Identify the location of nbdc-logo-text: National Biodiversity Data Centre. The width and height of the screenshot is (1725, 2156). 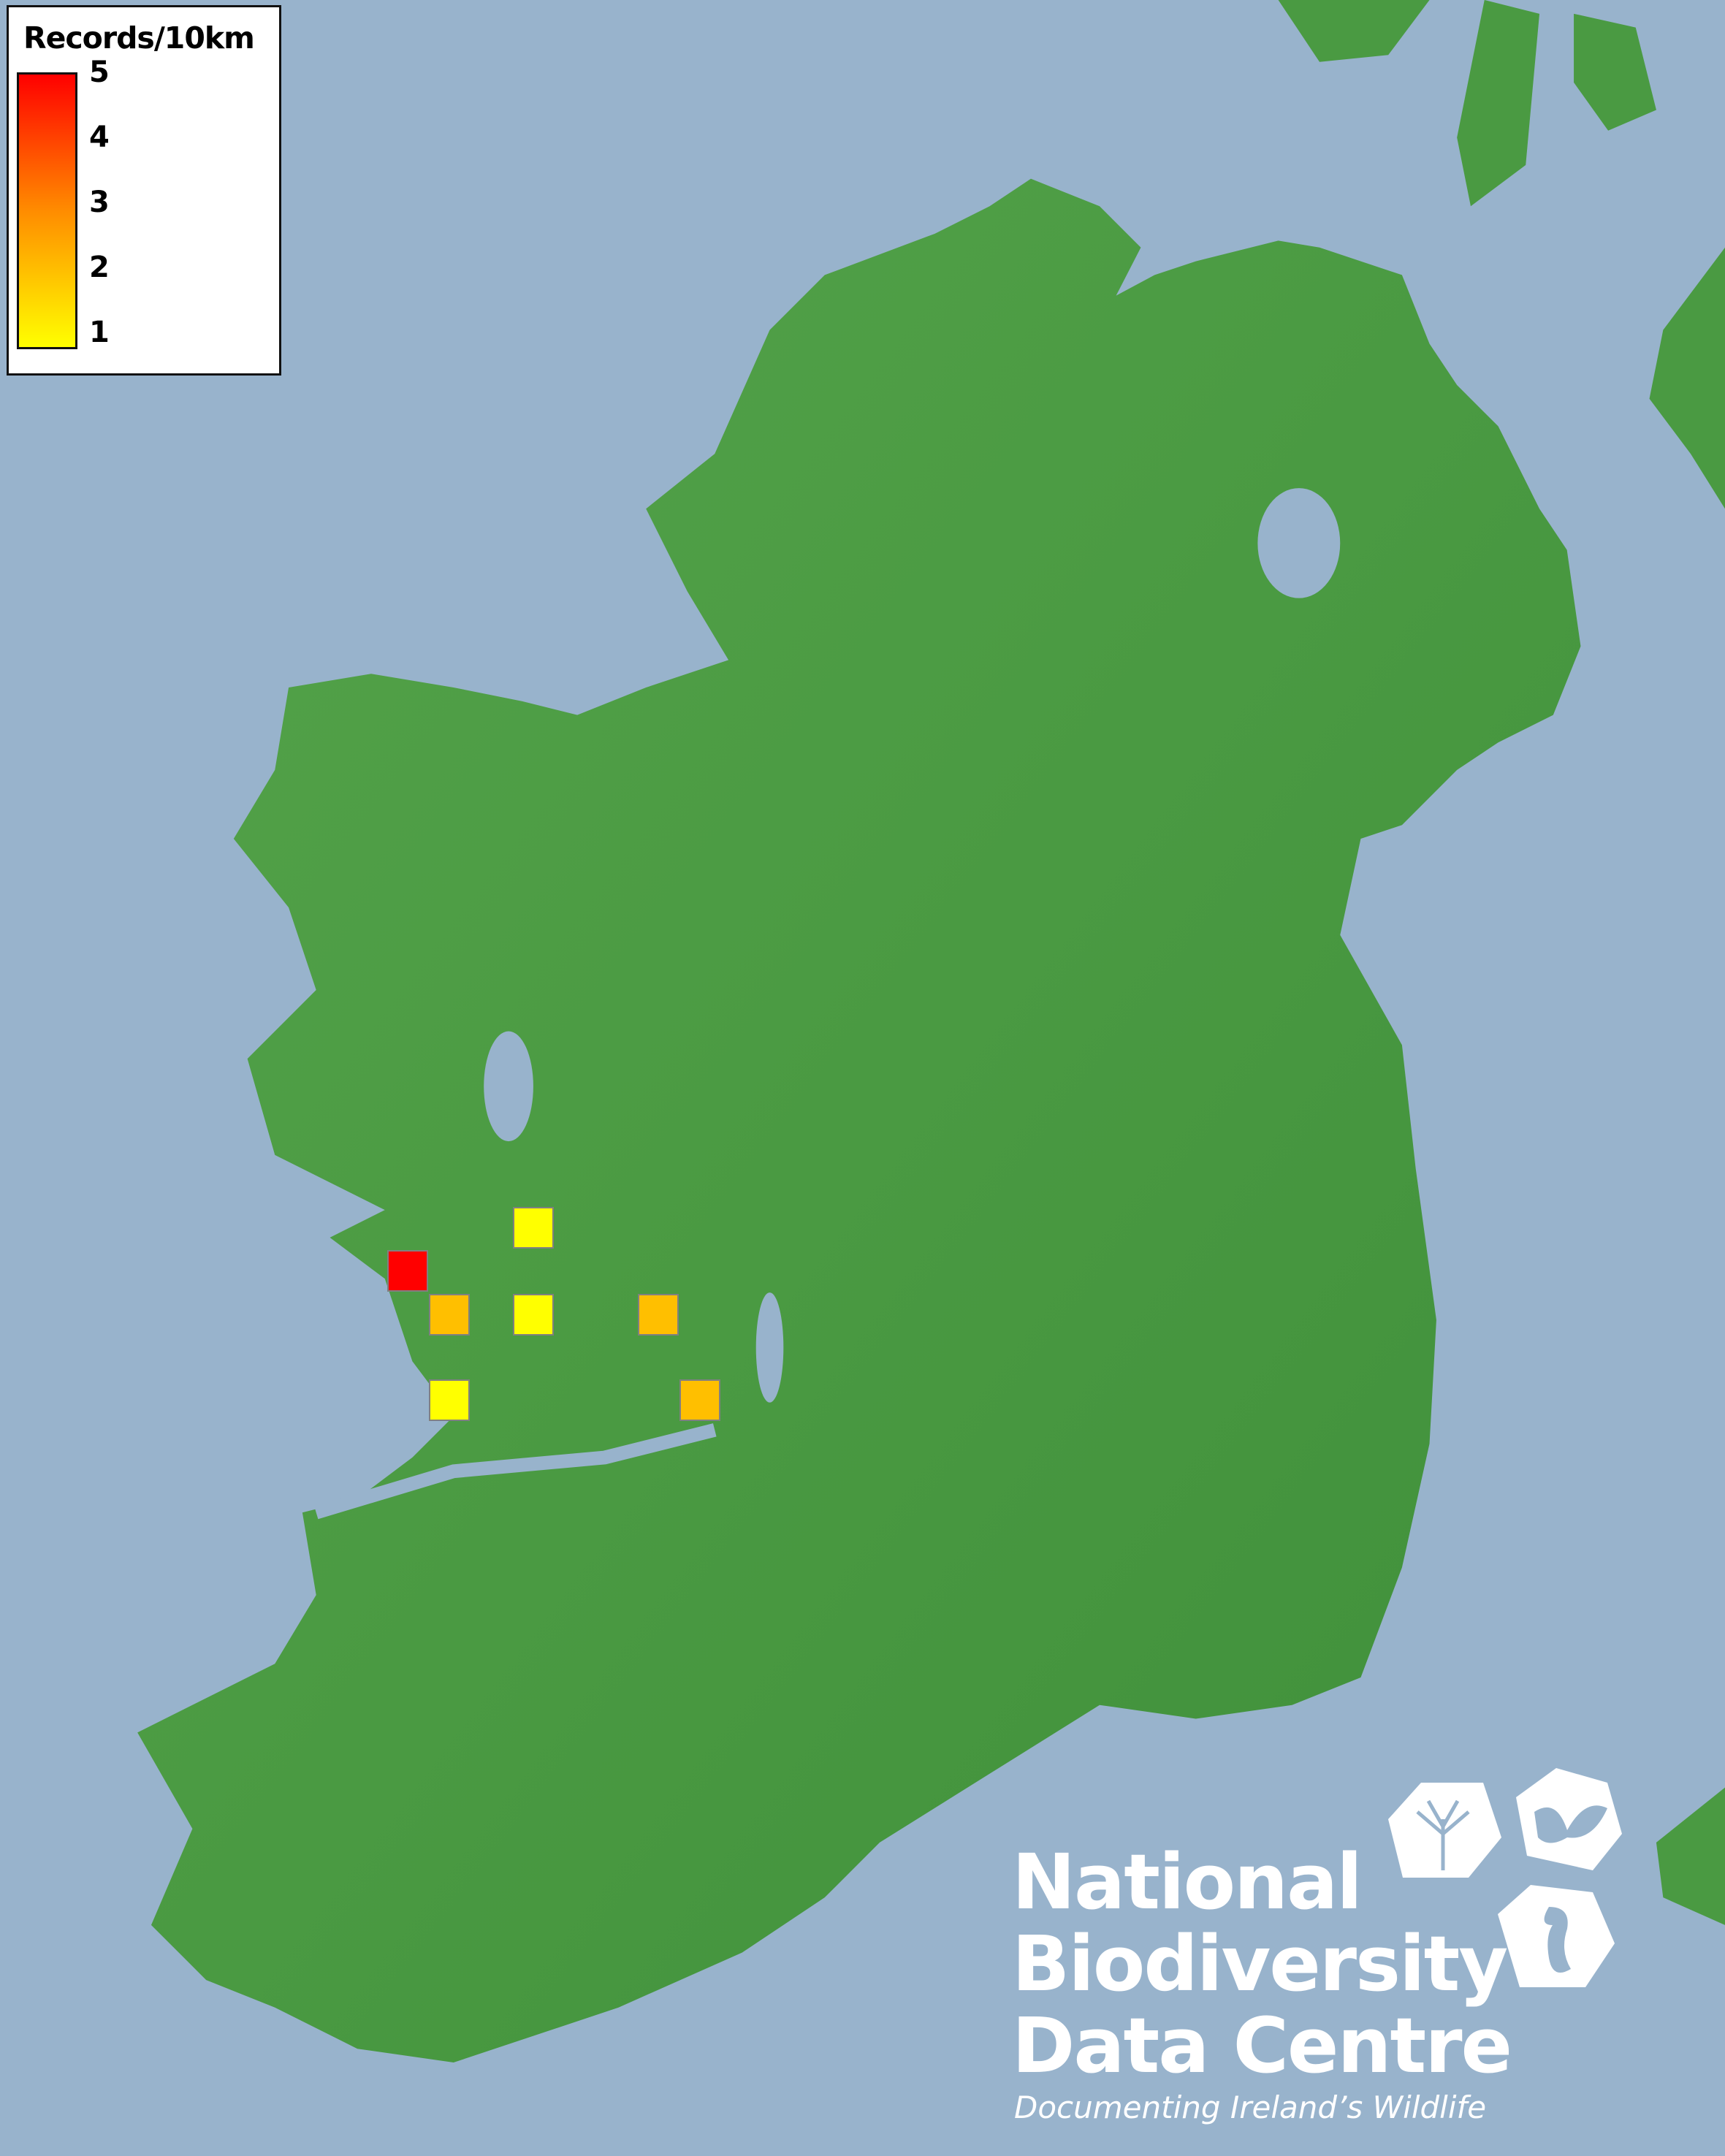
(1262, 1963).